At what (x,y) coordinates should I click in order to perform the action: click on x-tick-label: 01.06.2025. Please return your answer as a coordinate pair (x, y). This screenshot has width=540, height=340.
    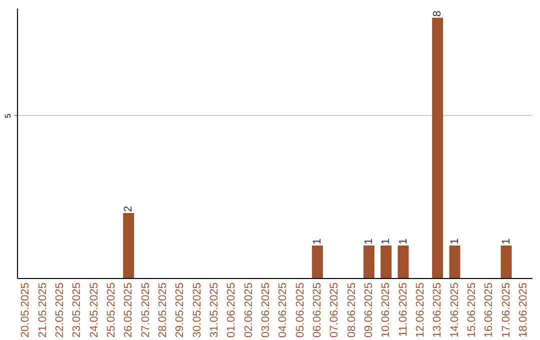
    Looking at the image, I should click on (232, 310).